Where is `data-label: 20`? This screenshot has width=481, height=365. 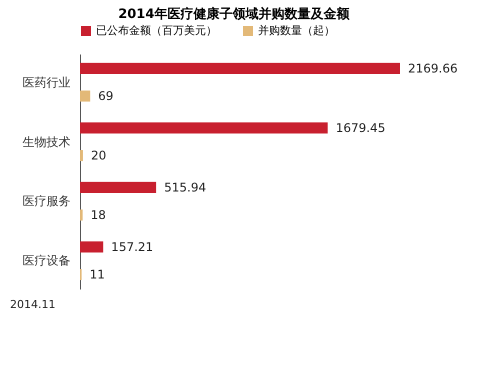 data-label: 20 is located at coordinates (98, 155).